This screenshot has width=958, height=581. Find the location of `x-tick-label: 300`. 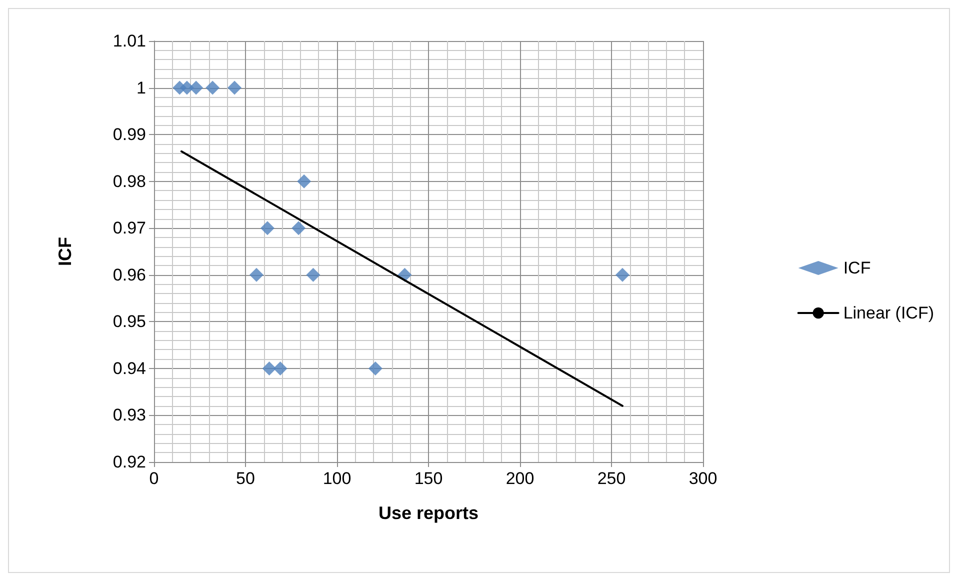

x-tick-label: 300 is located at coordinates (703, 478).